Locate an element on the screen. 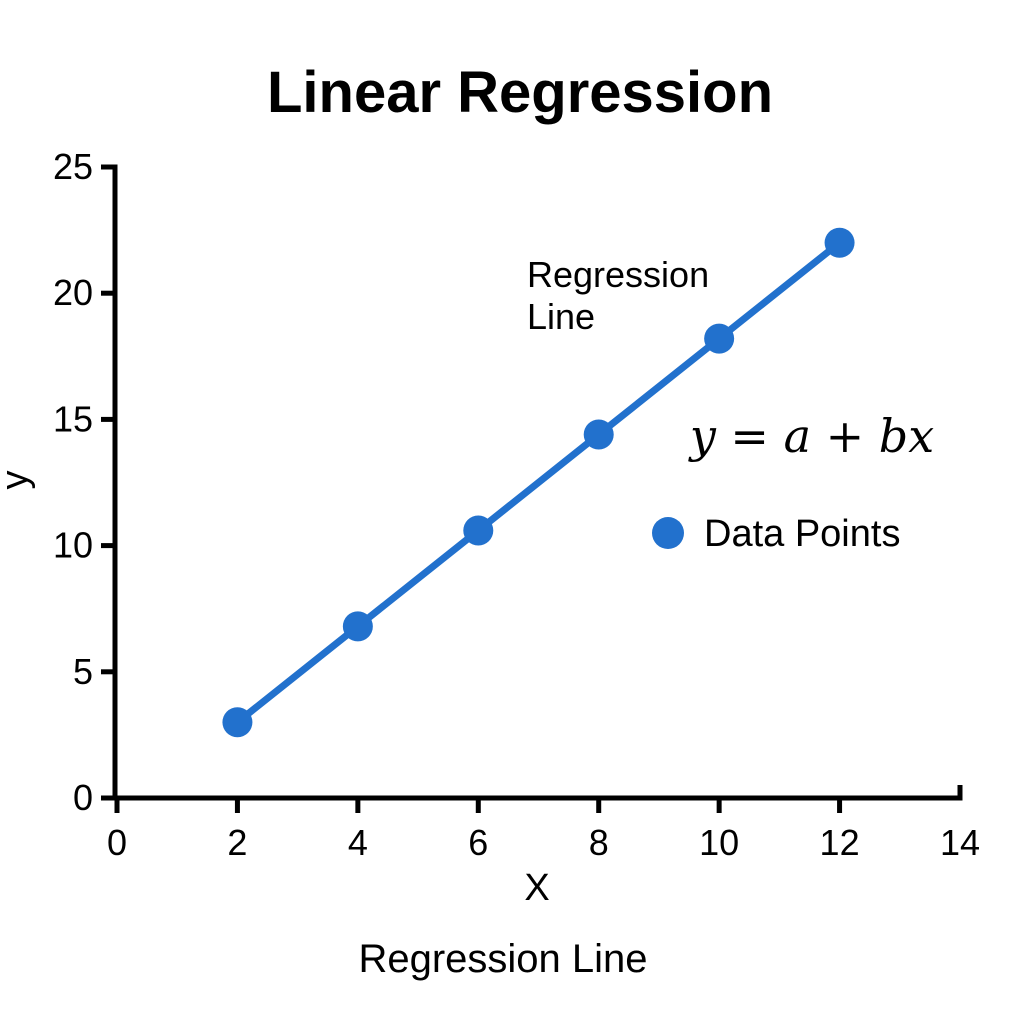 This screenshot has width=1024, height=1024. y-axis-label: y is located at coordinates (18, 480).